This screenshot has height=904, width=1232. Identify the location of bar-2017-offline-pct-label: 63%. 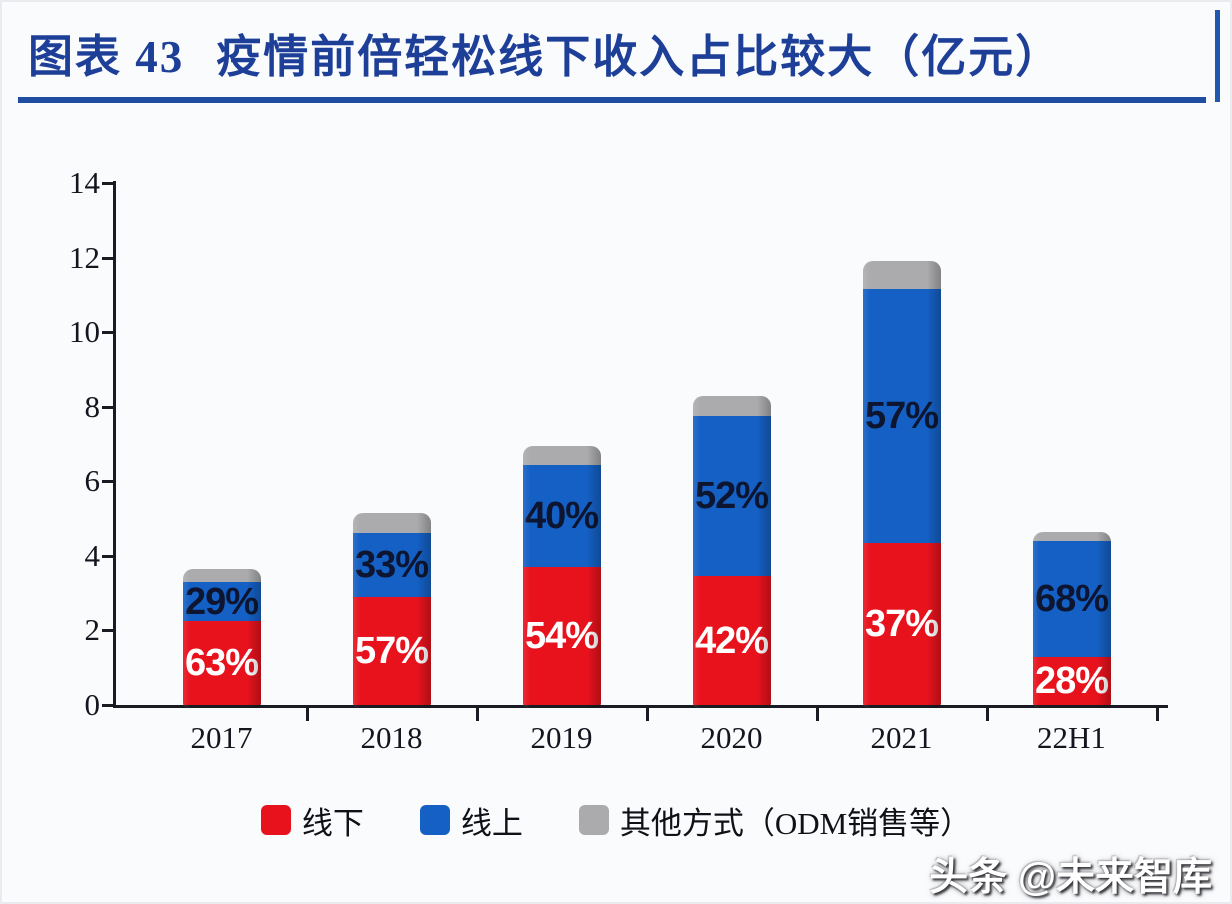
(221, 663).